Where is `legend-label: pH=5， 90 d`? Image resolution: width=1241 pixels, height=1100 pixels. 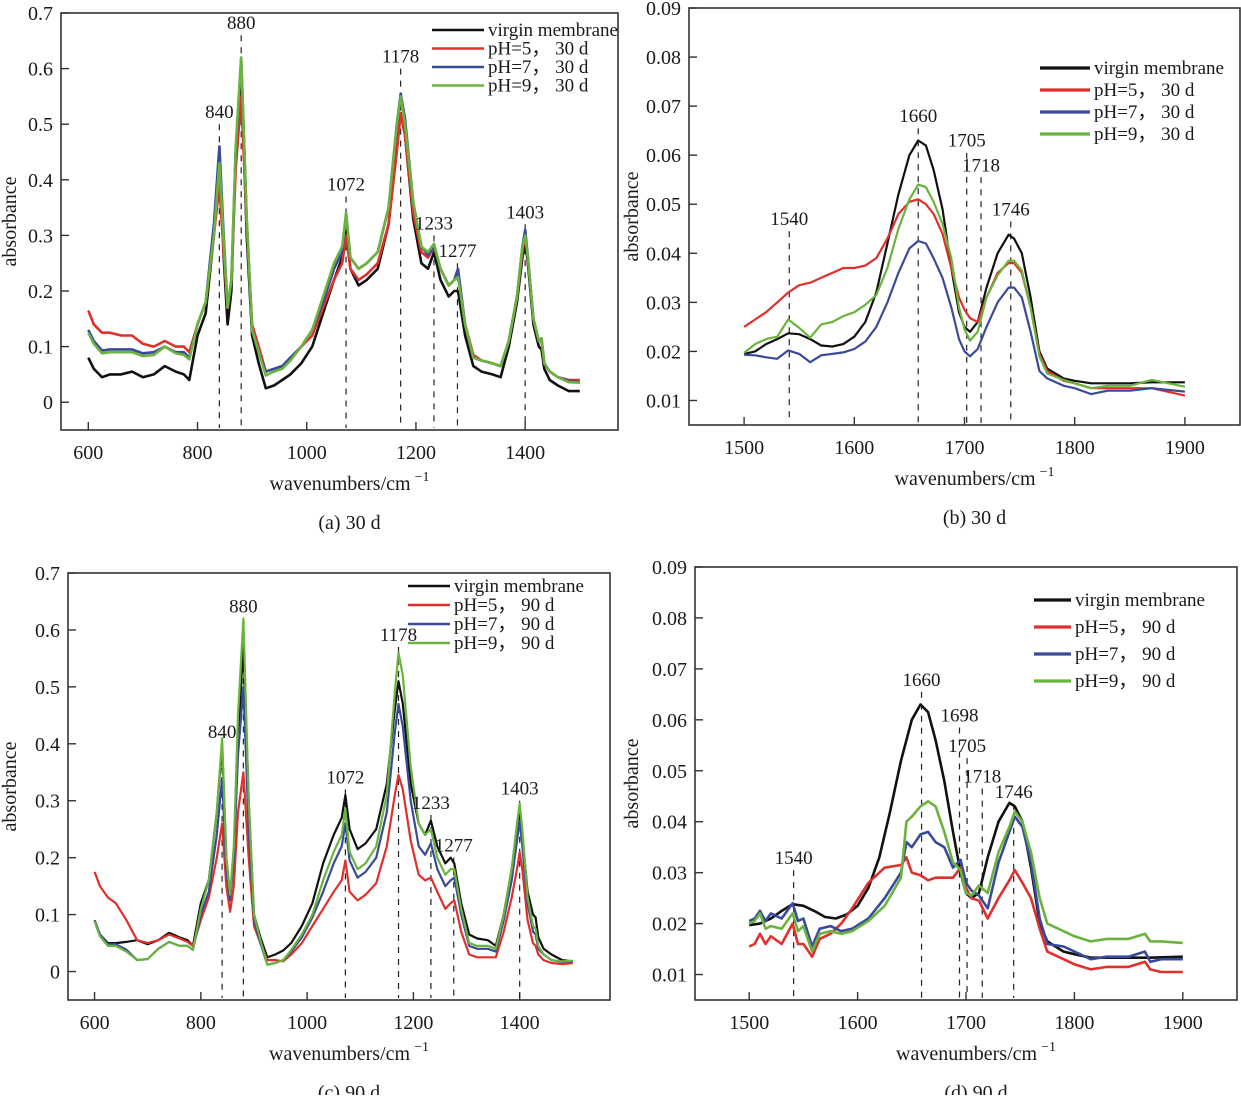 legend-label: pH=5， 90 d is located at coordinates (504, 605).